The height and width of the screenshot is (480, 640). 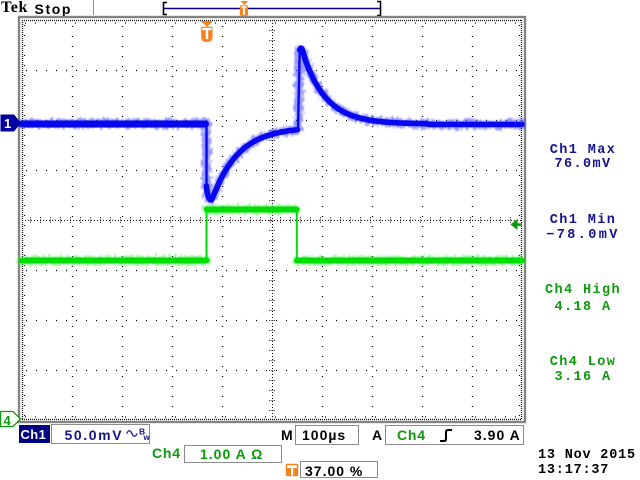 What do you see at coordinates (142, 432) in the screenshot?
I see `svg-text: B` at bounding box center [142, 432].